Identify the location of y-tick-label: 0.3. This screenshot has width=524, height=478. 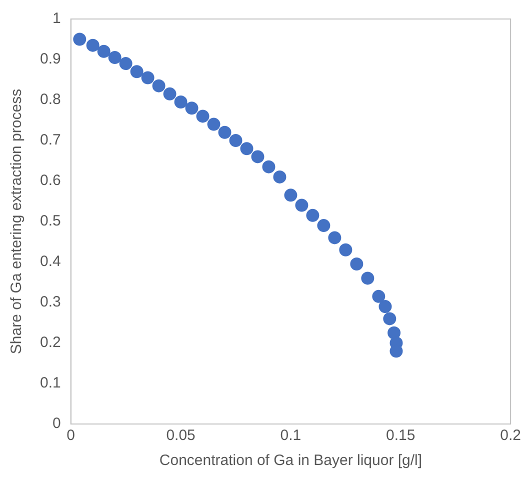
(50, 302).